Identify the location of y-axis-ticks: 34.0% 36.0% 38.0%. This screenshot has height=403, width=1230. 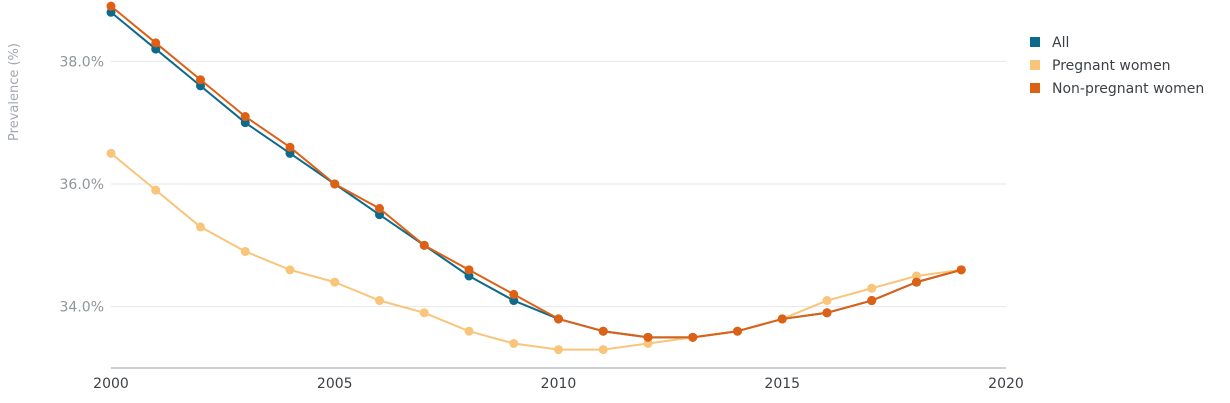
(82, 184).